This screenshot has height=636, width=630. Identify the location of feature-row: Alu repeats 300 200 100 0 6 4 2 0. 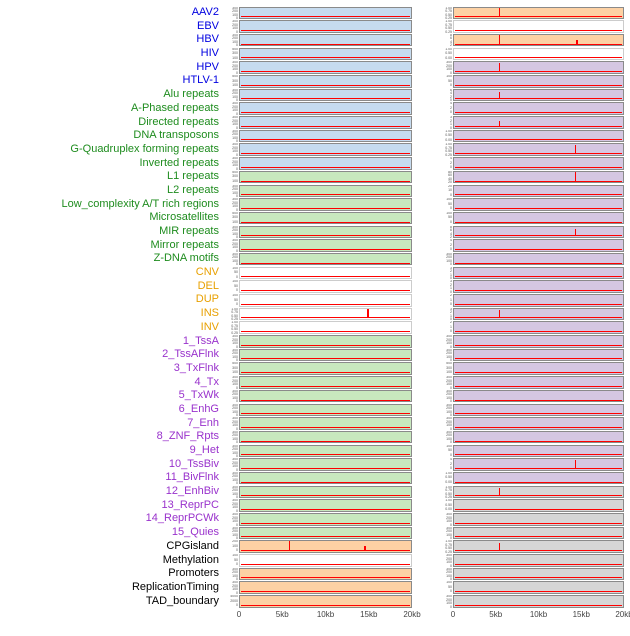
(315, 95).